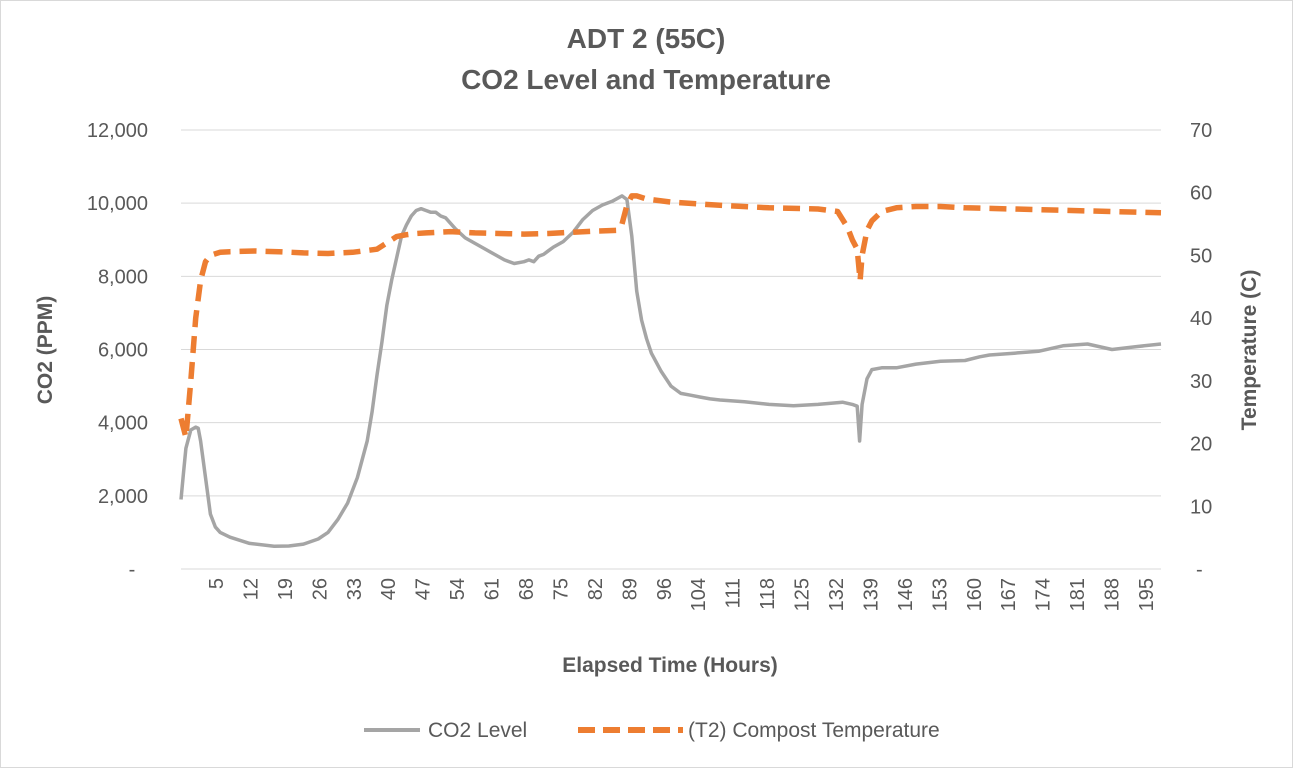  Describe the element at coordinates (699, 594) in the screenshot. I see `x-tick-label: 104` at that location.